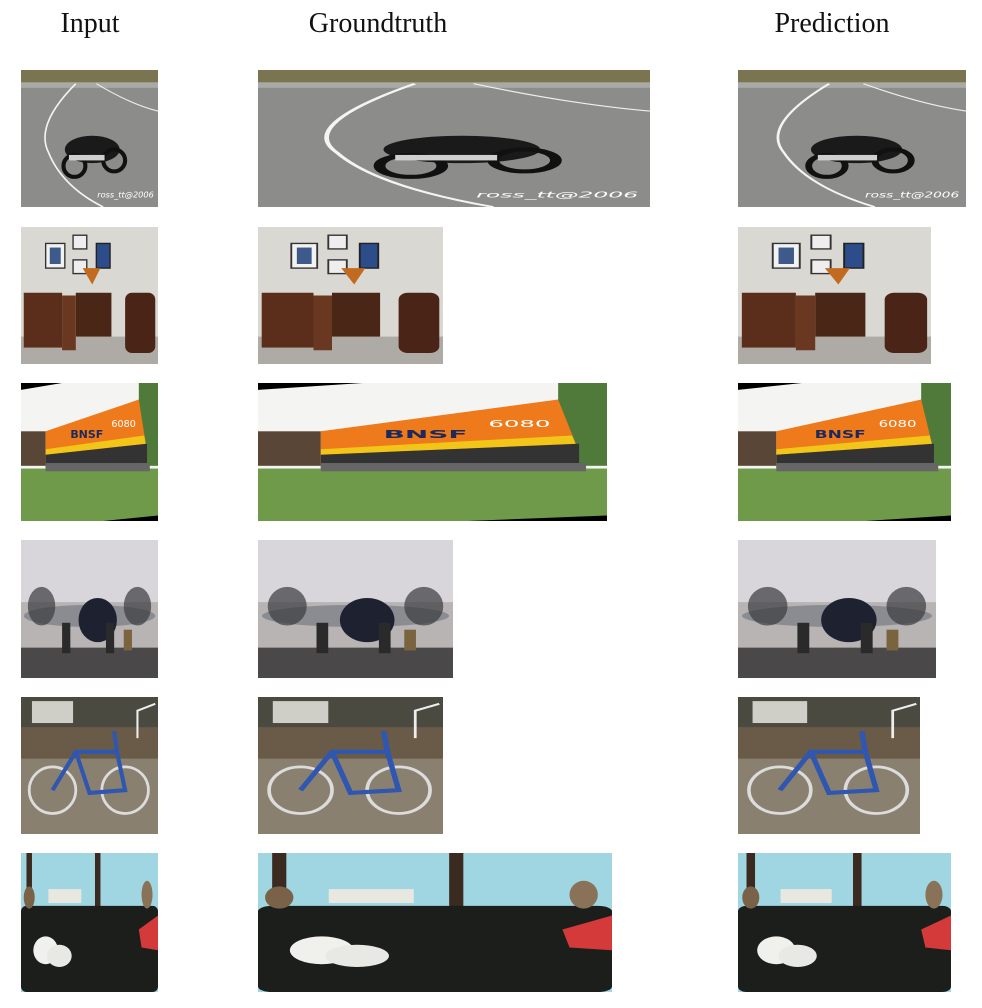 The width and height of the screenshot is (982, 1008). What do you see at coordinates (378, 23) in the screenshot?
I see `column-header: Groundtruth` at bounding box center [378, 23].